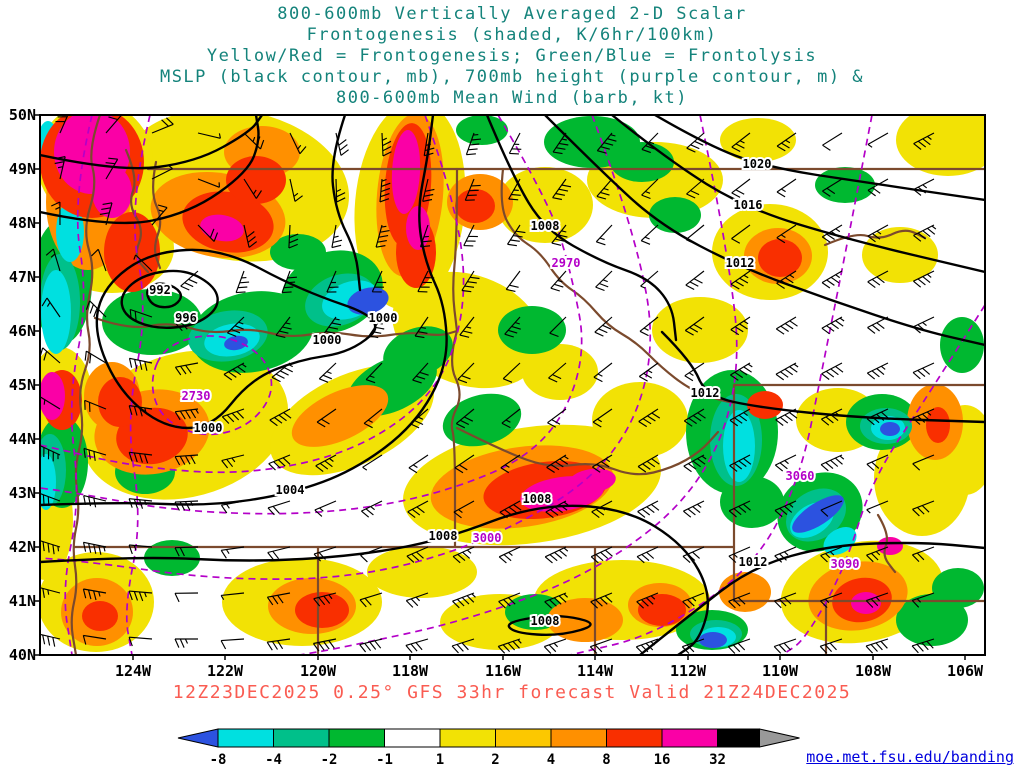 The image size is (1024, 768). What do you see at coordinates (688, 671) in the screenshot?
I see `svg-text: 112W` at bounding box center [688, 671].